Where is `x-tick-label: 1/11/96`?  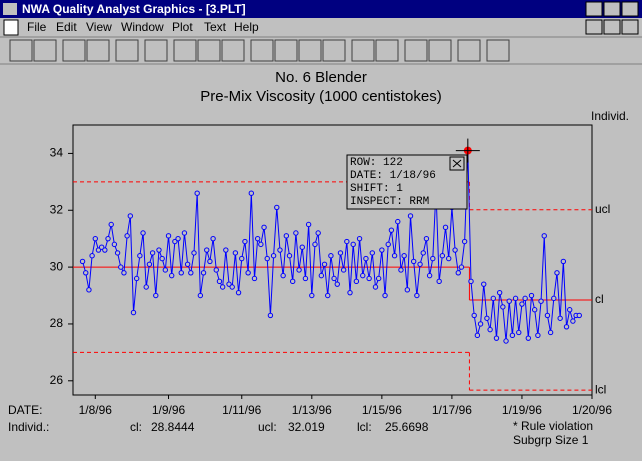
x-tick-label: 1/11/96 is located at coordinates (241, 410).